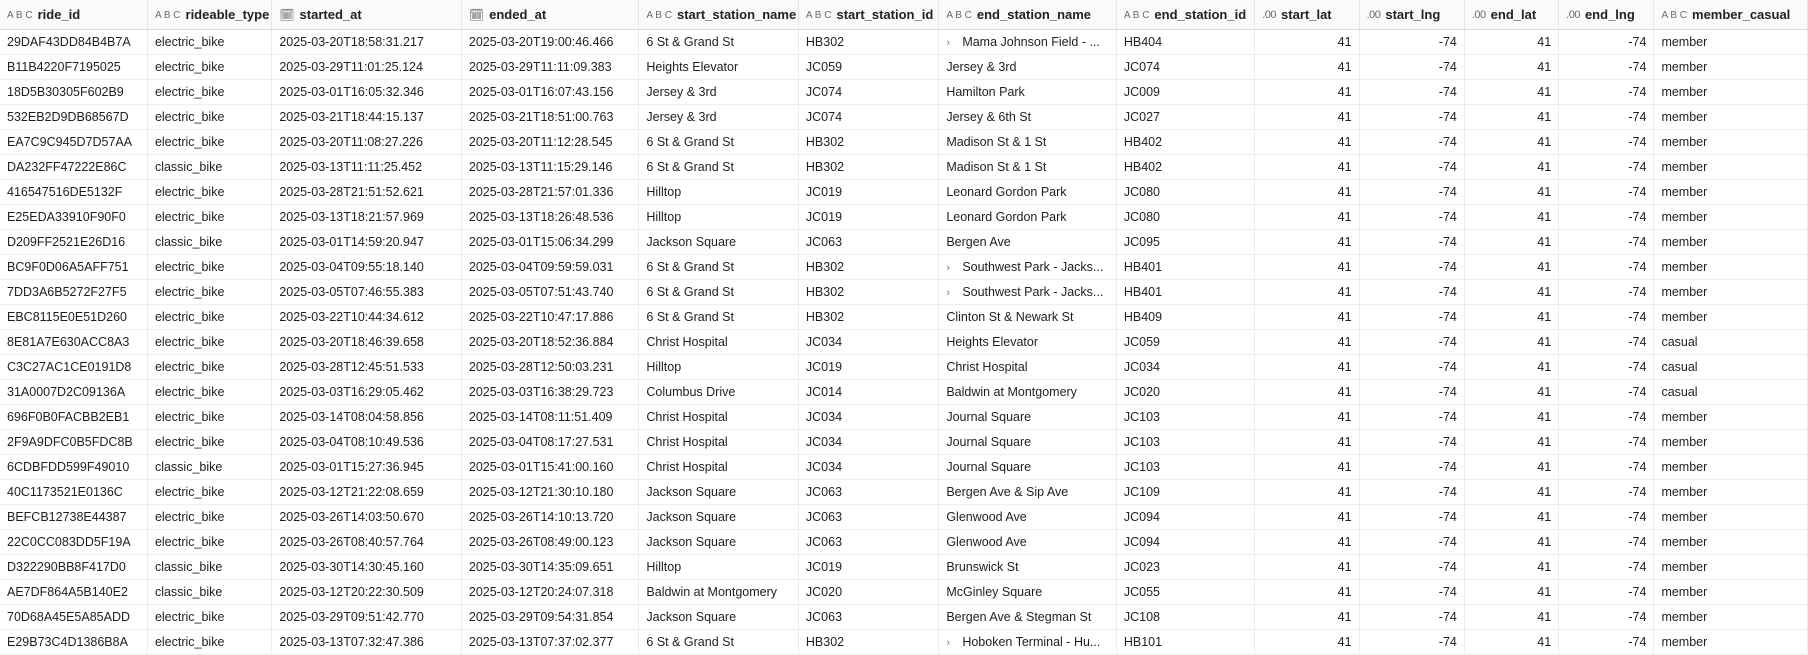  What do you see at coordinates (550, 567) in the screenshot?
I see `cell-ended-at: 2025-03-30T14:35:09.651` at bounding box center [550, 567].